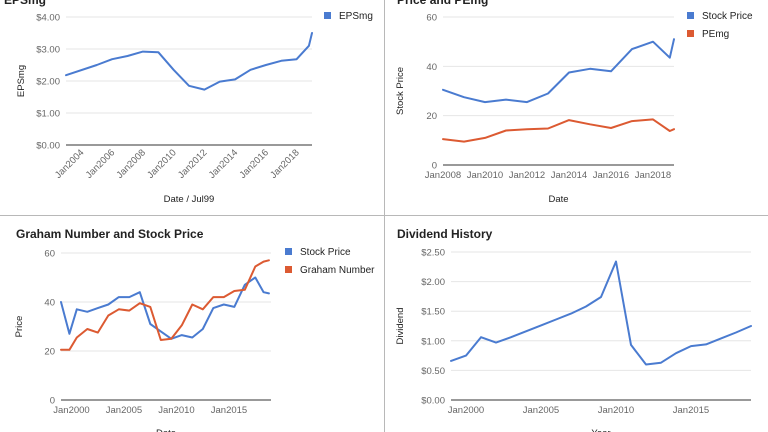  What do you see at coordinates (400, 91) in the screenshot?
I see `y-axis-title: Stock Price` at bounding box center [400, 91].